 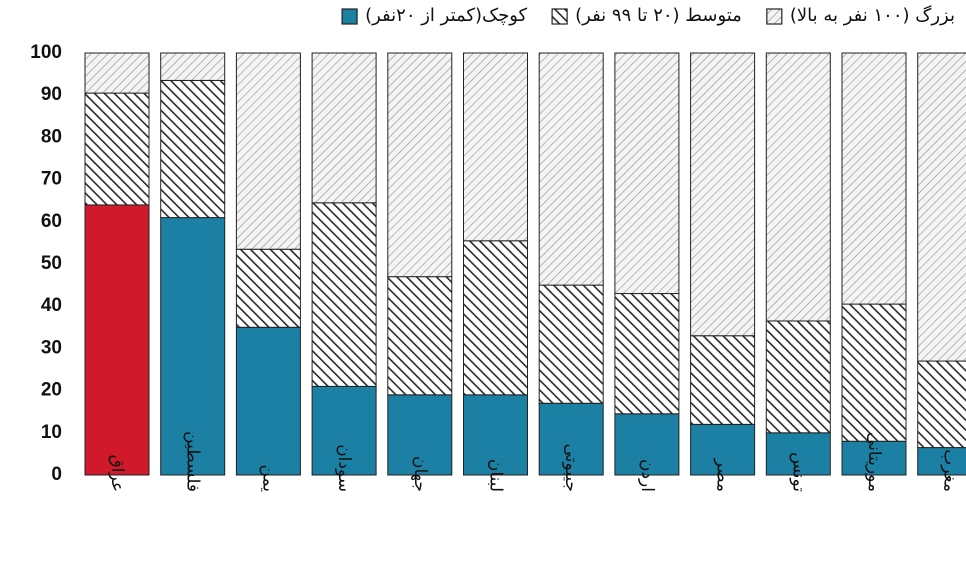 I want to click on x-tick-label: سودان, so click(x=344, y=468).